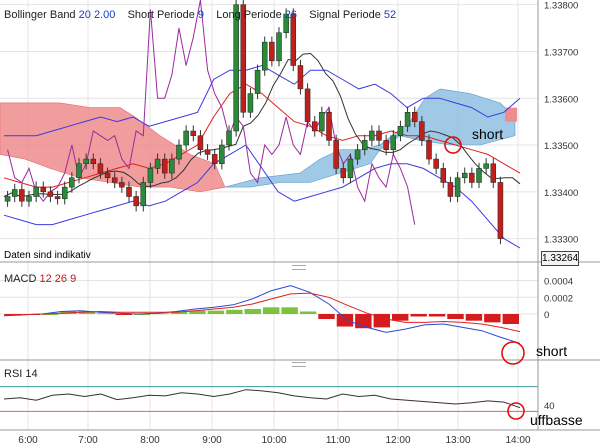  Describe the element at coordinates (556, 420) in the screenshot. I see `annotation-uffbasse: uffbasse` at that location.